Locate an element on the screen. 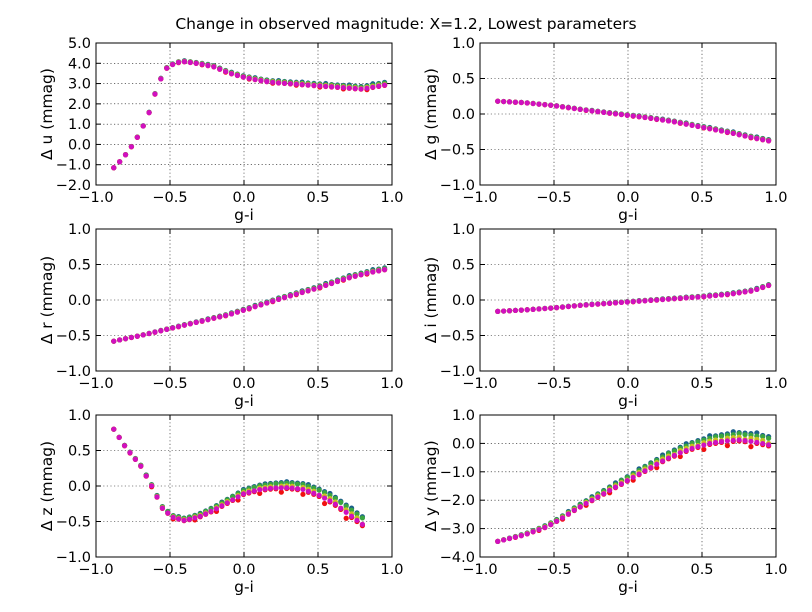 The image size is (812, 612). y-tick-label: 0.0 is located at coordinates (79, 301).